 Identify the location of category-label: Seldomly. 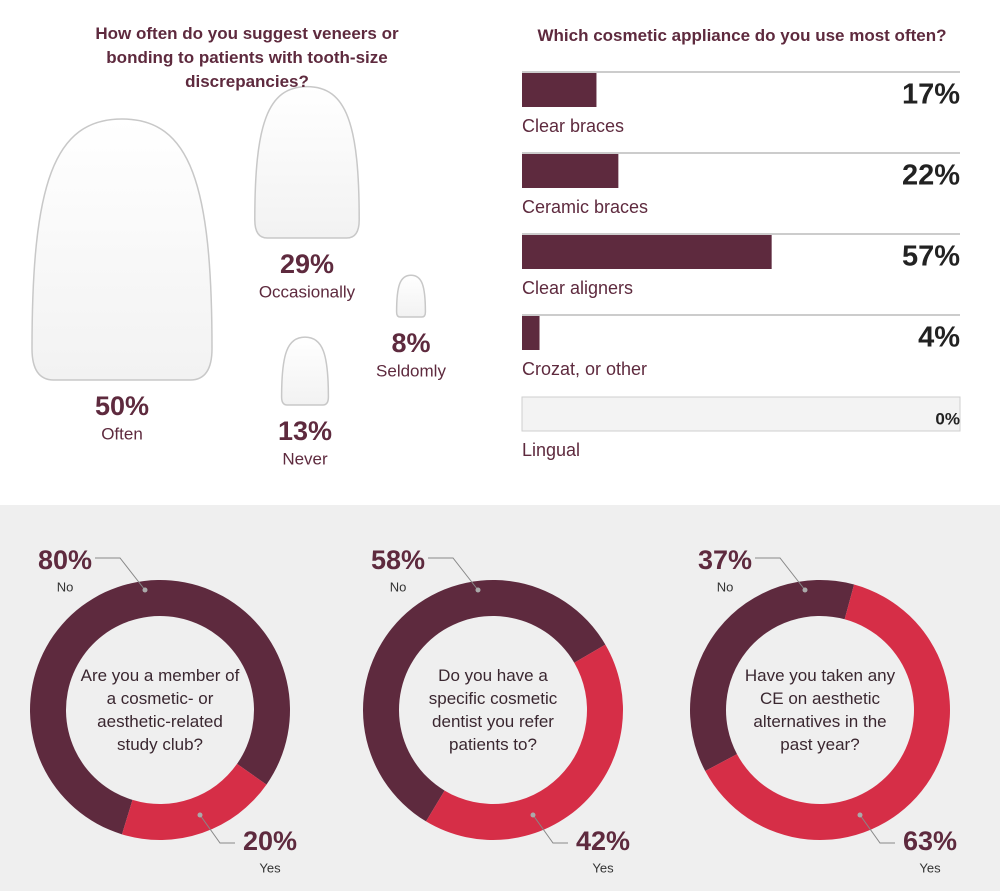
(411, 370).